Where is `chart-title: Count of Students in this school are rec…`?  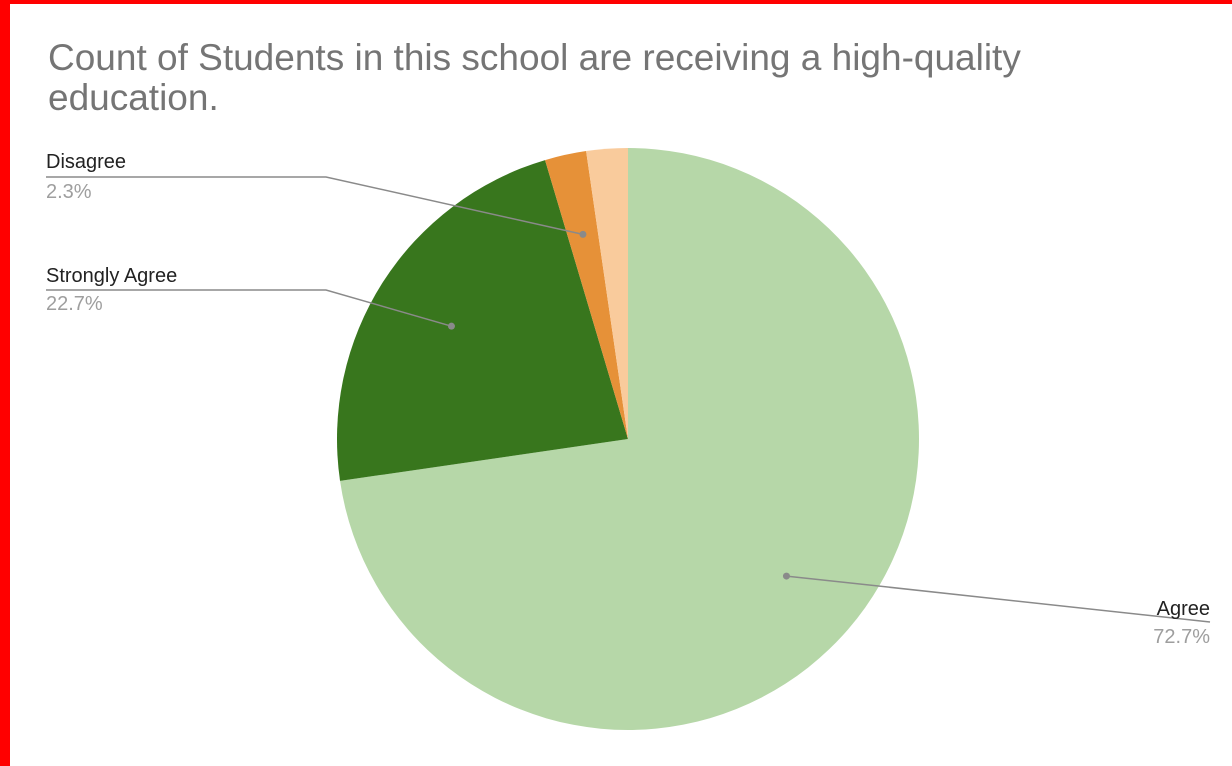
chart-title: Count of Students in this school are rec… is located at coordinates (534, 77).